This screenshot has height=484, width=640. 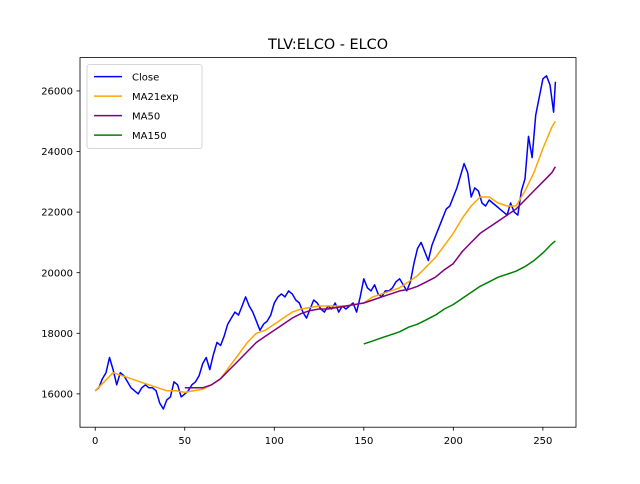 What do you see at coordinates (459, 292) in the screenshot?
I see `series-line-ma150` at bounding box center [459, 292].